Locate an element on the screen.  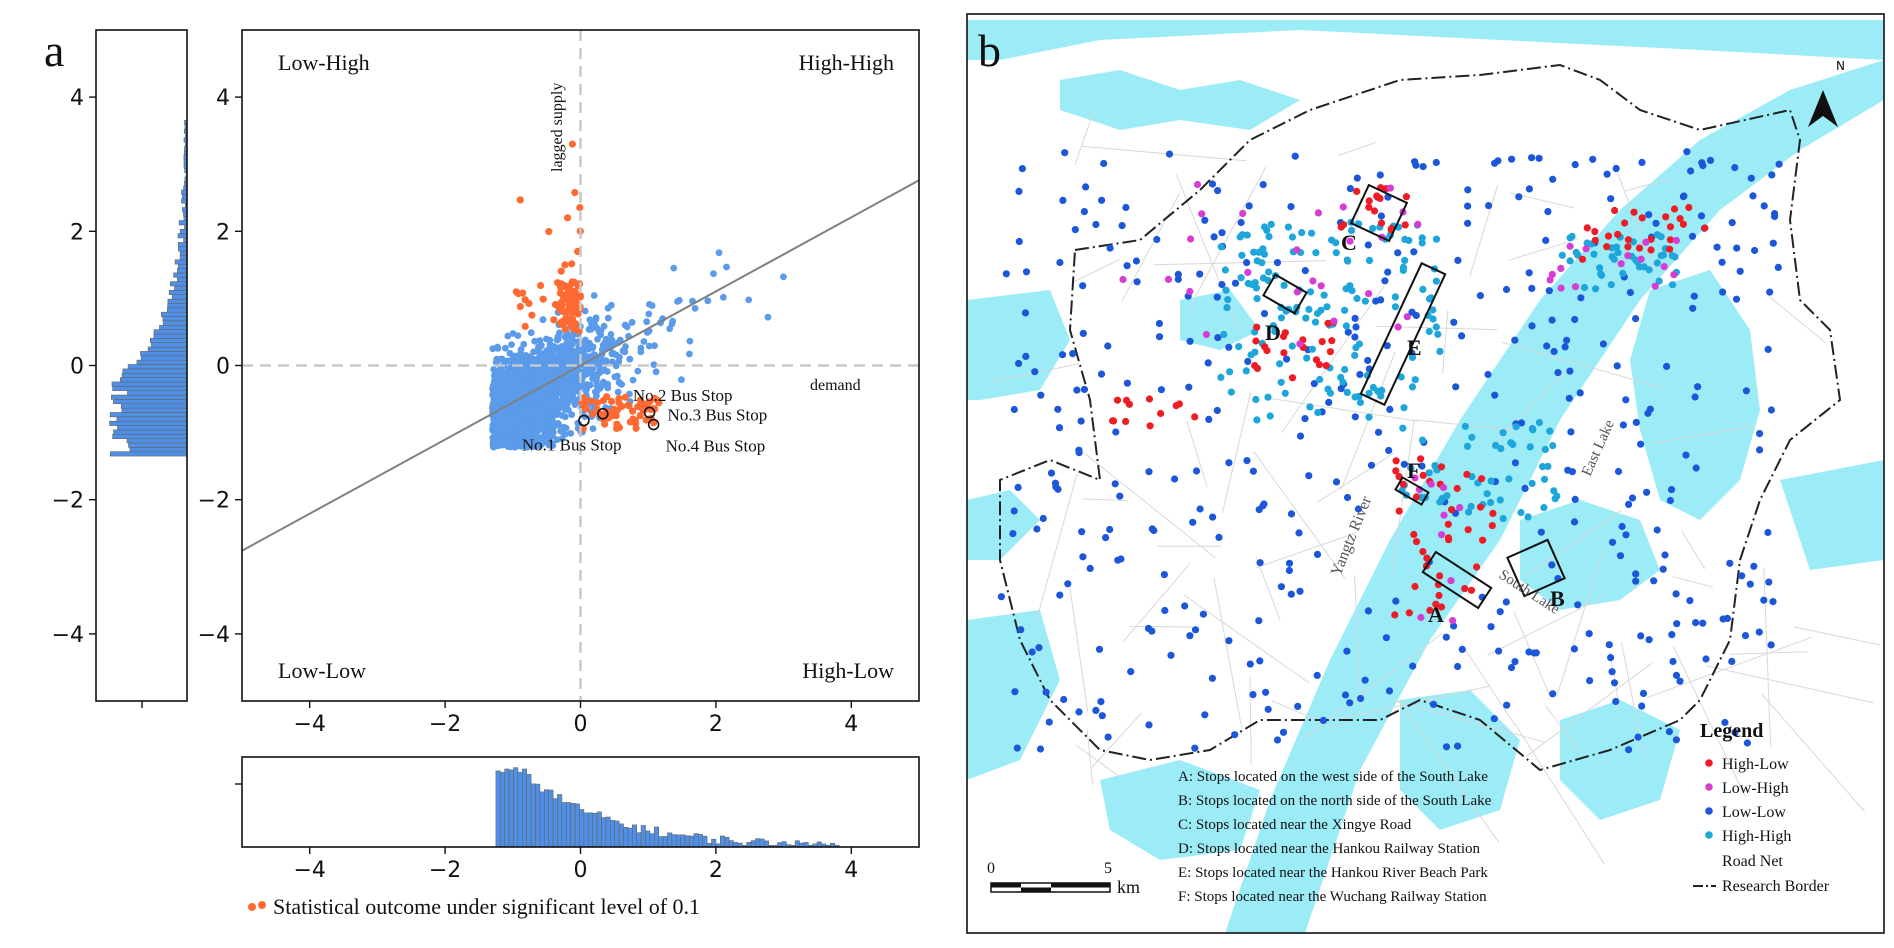
scale-start: 0 is located at coordinates (991, 868).